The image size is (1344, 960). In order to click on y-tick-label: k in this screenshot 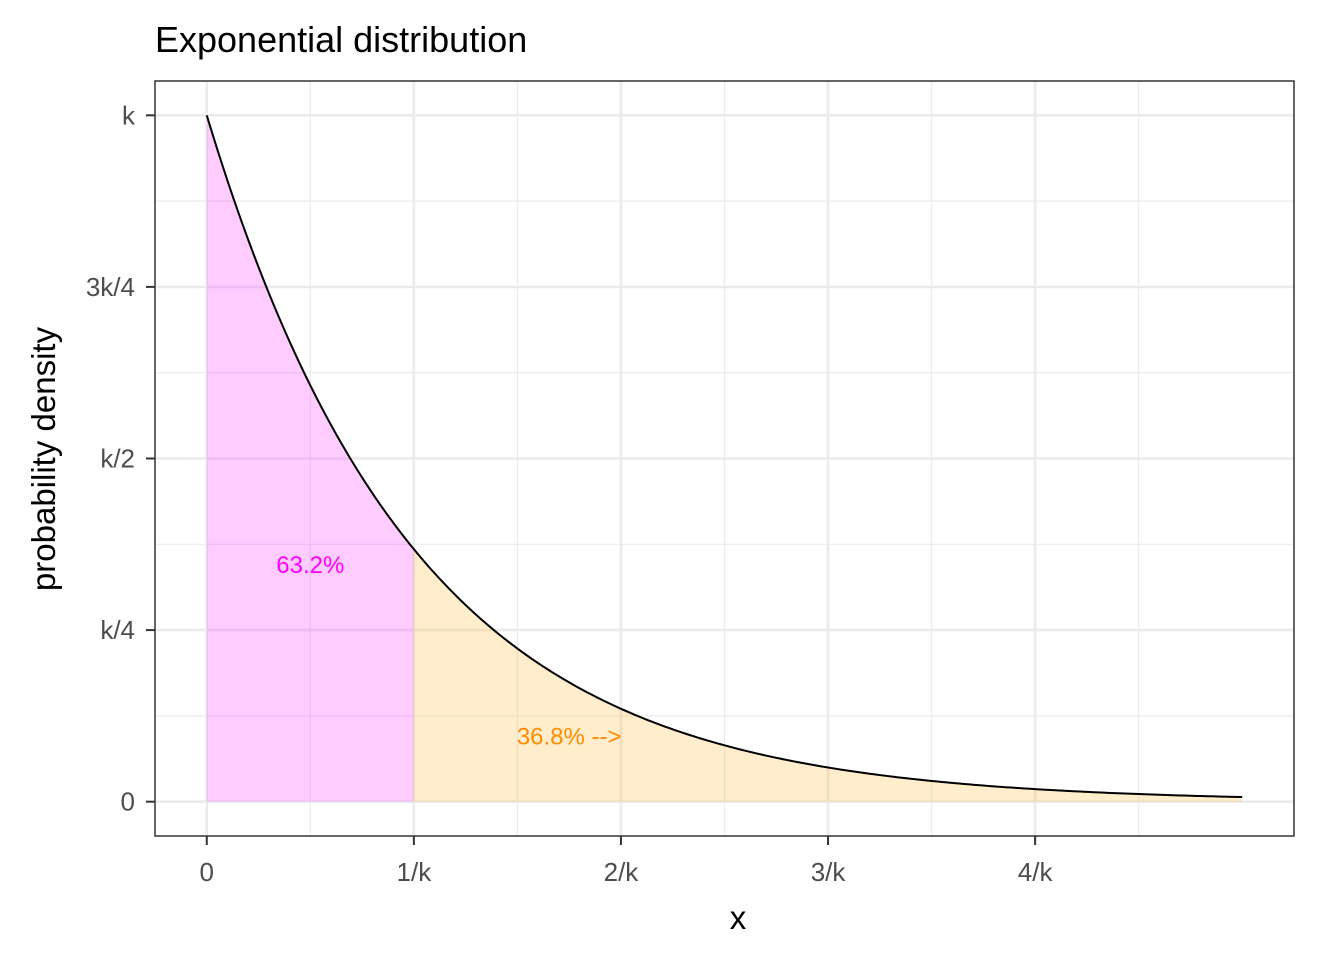, I will do `click(129, 115)`.